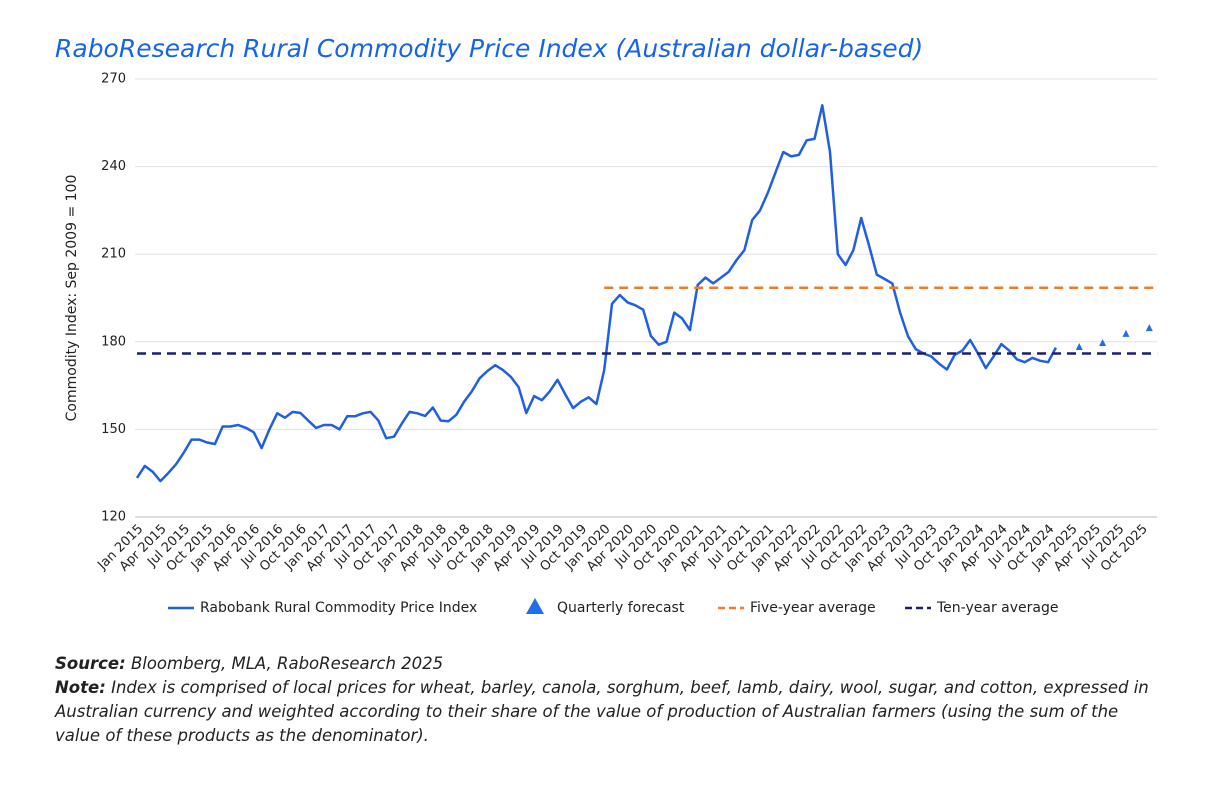  Describe the element at coordinates (113, 341) in the screenshot. I see `y-tick-label: 180` at that location.